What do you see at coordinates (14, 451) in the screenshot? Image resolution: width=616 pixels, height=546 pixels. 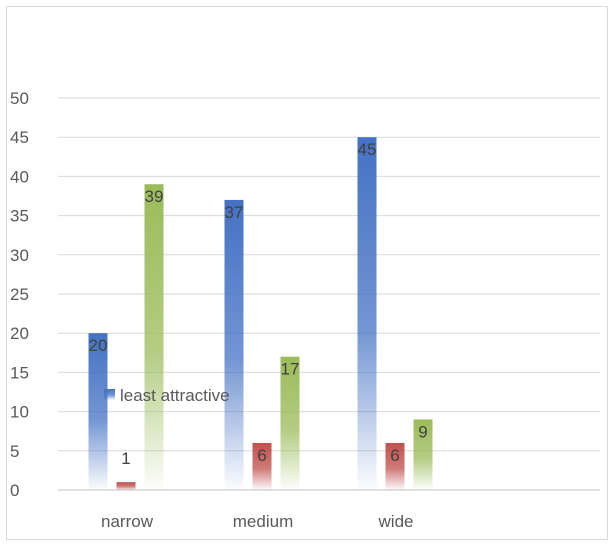 I see `y-tick-label: 5` at bounding box center [14, 451].